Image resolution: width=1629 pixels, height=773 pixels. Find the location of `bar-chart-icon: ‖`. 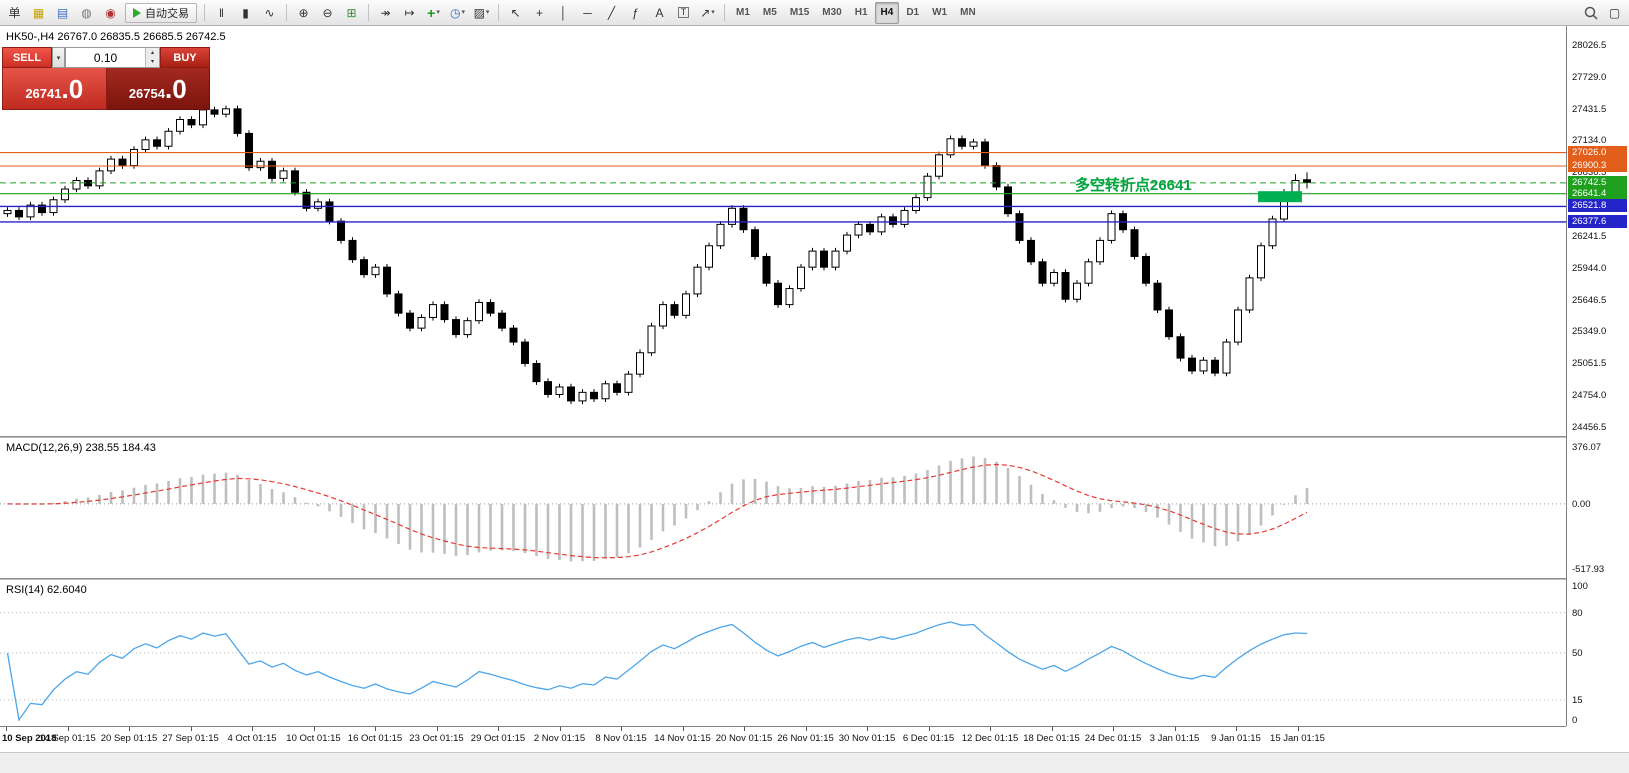

bar-chart-icon: ‖ is located at coordinates (221, 13).